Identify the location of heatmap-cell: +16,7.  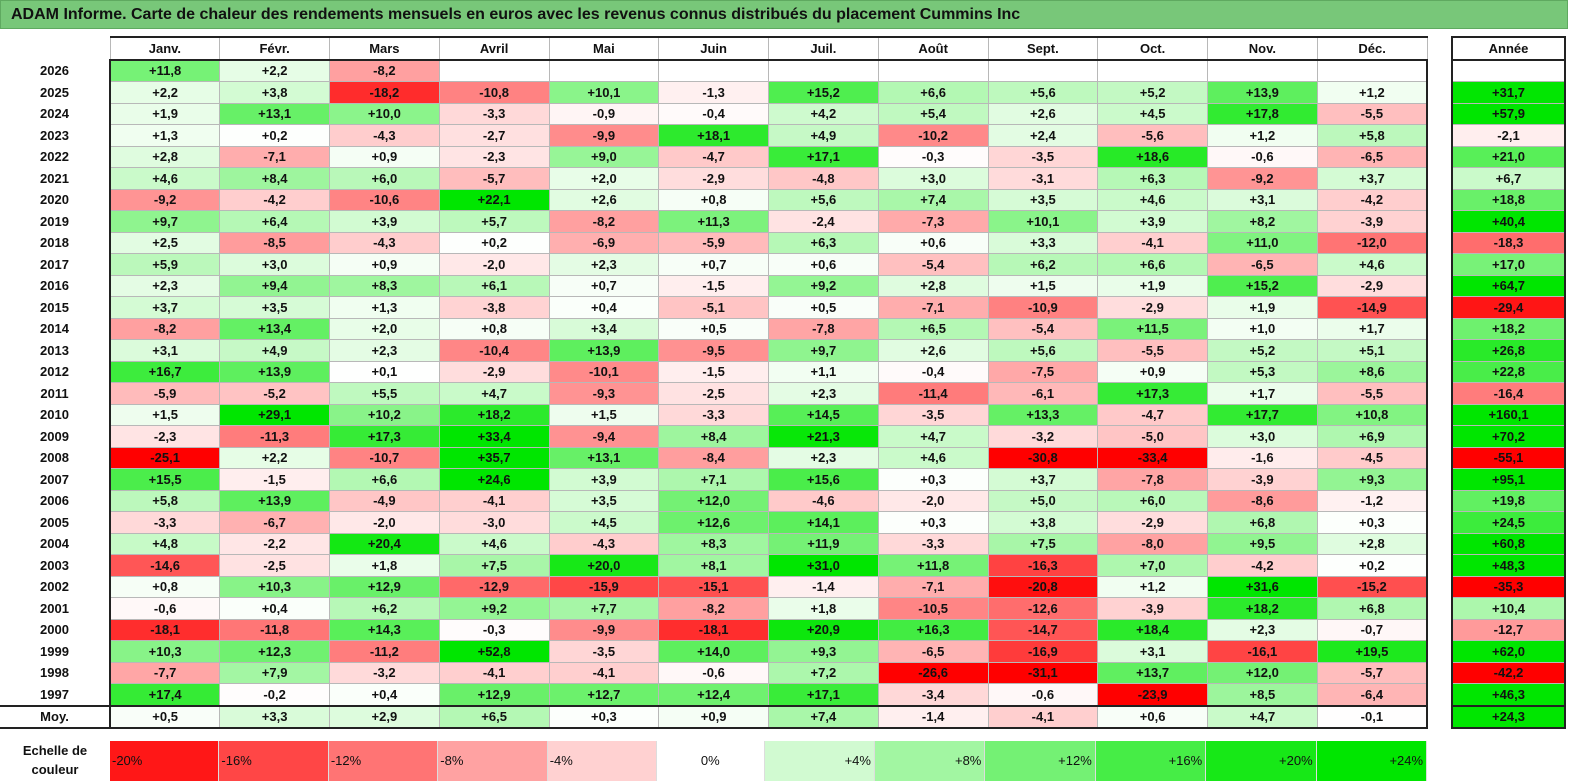
(165, 371).